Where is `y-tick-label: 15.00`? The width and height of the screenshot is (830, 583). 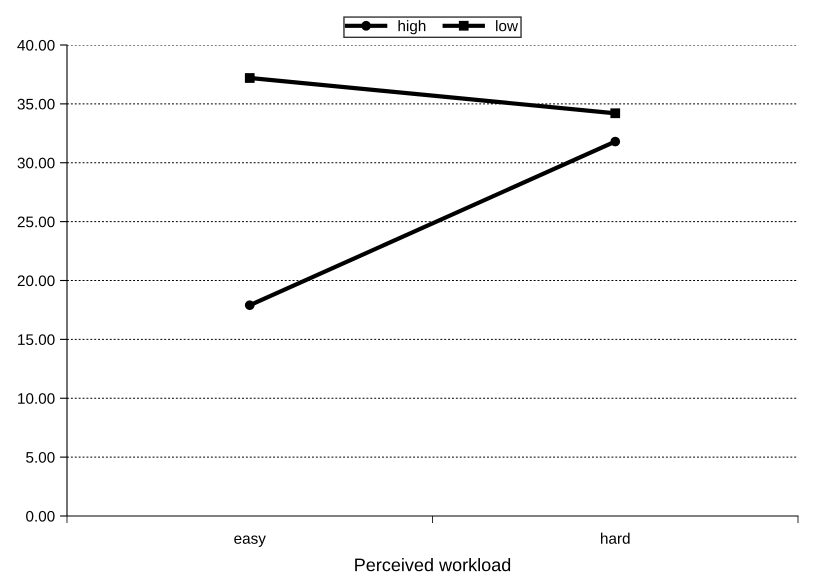
y-tick-label: 15.00 is located at coordinates (36, 340).